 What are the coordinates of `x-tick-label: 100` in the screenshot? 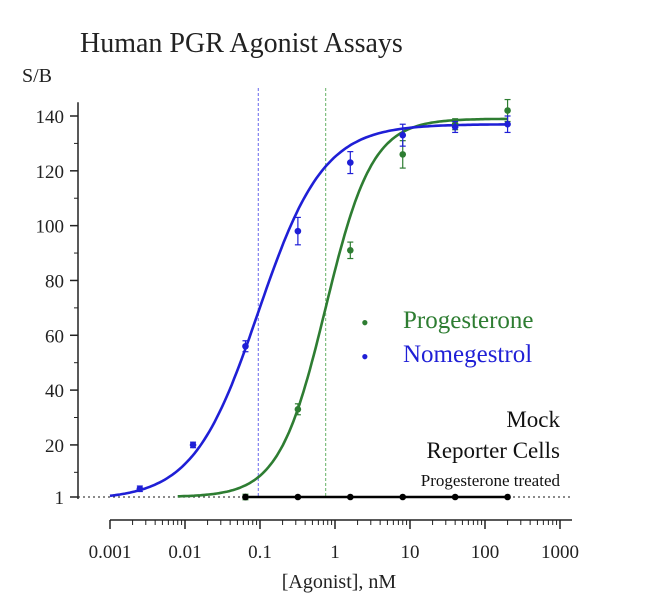 It's located at (485, 552).